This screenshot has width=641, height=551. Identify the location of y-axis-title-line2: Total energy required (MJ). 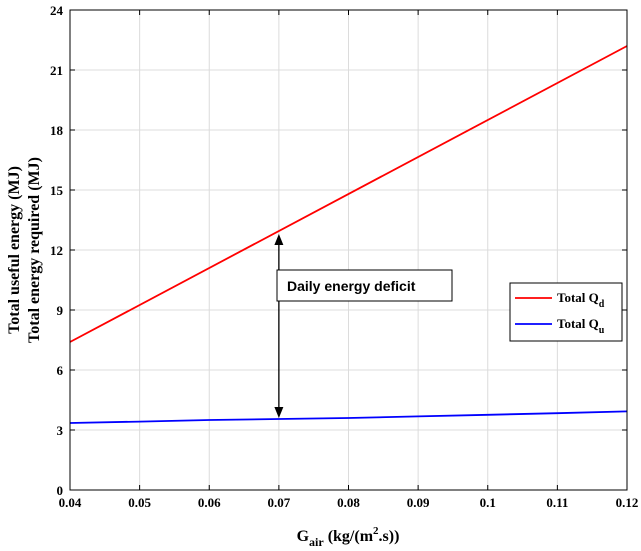
(34, 250).